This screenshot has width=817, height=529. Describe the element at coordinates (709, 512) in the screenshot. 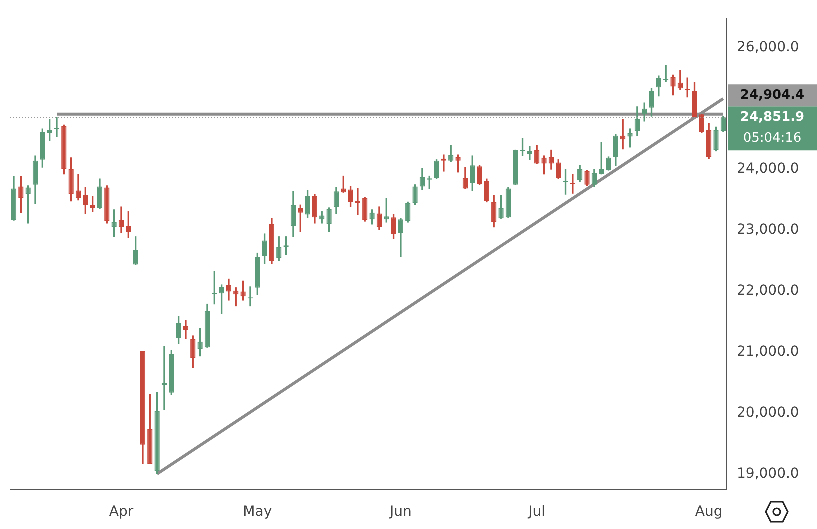

I see `x-tick-label: Aug` at that location.